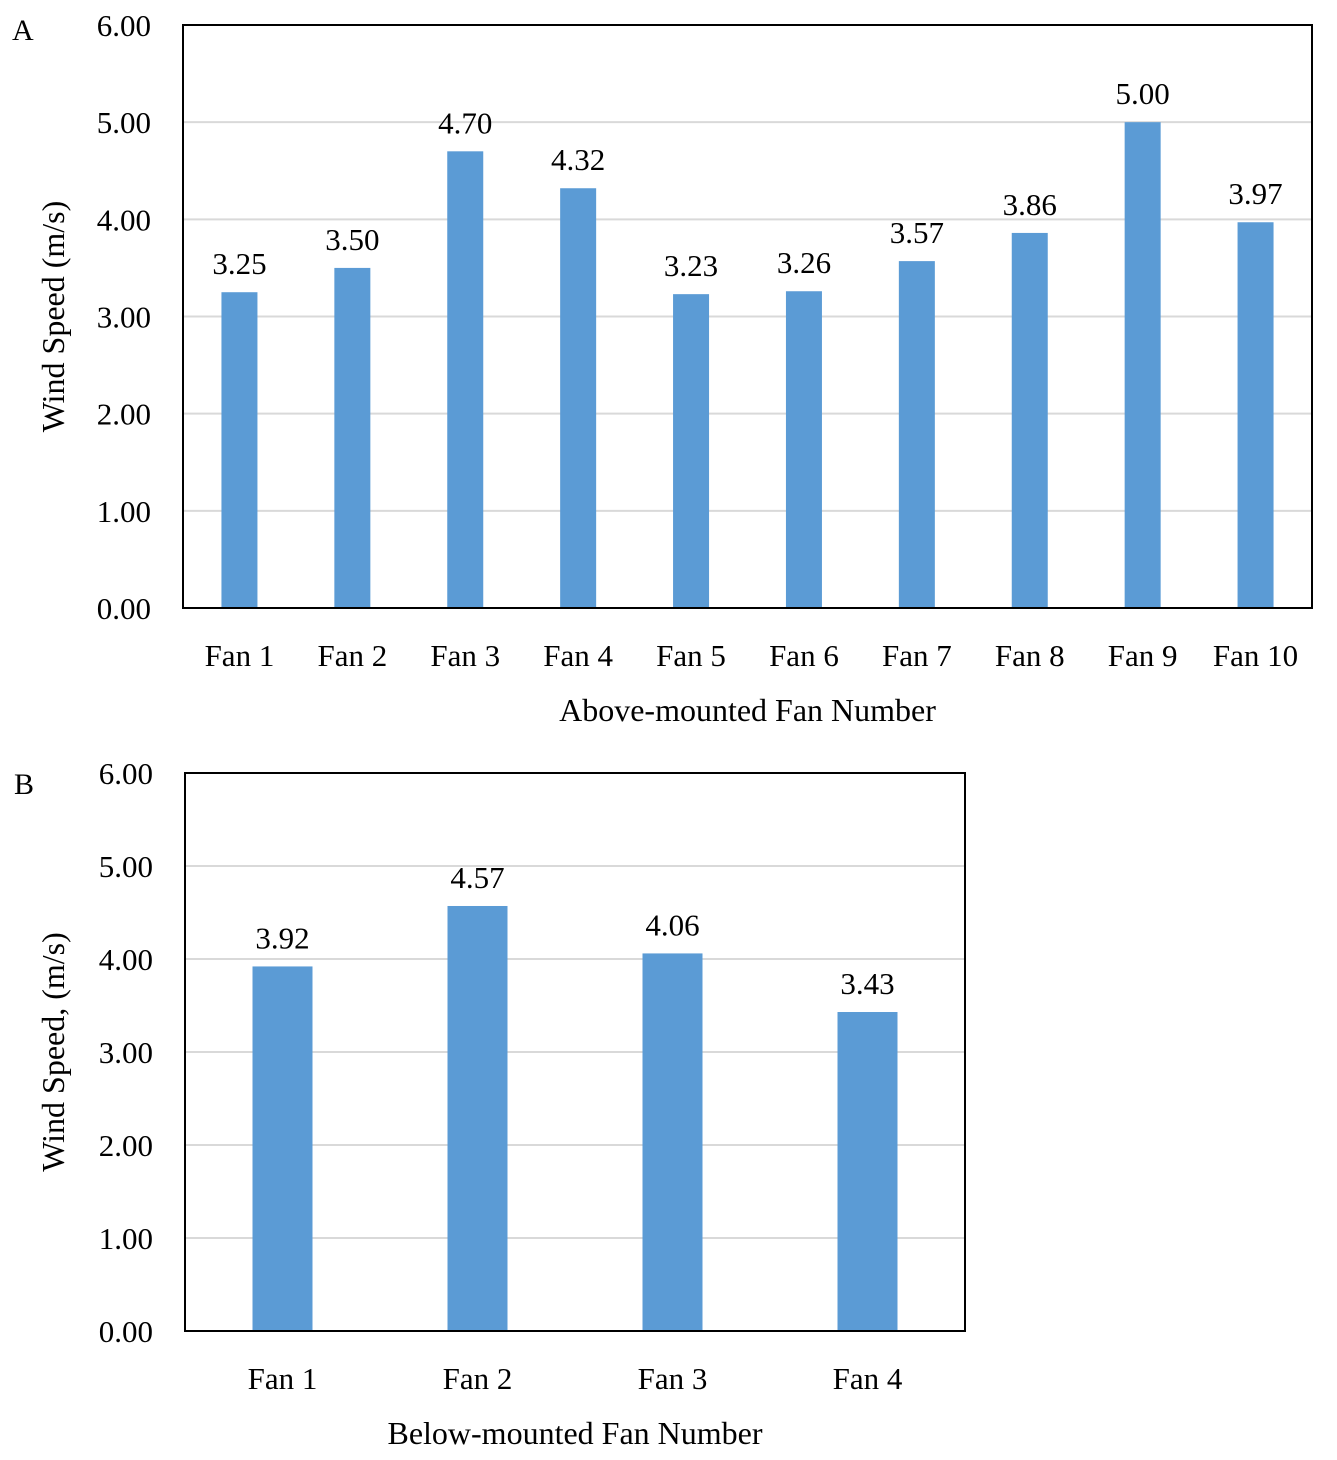  Describe the element at coordinates (1255, 655) in the screenshot. I see `x-tick-label: Fan 10` at that location.